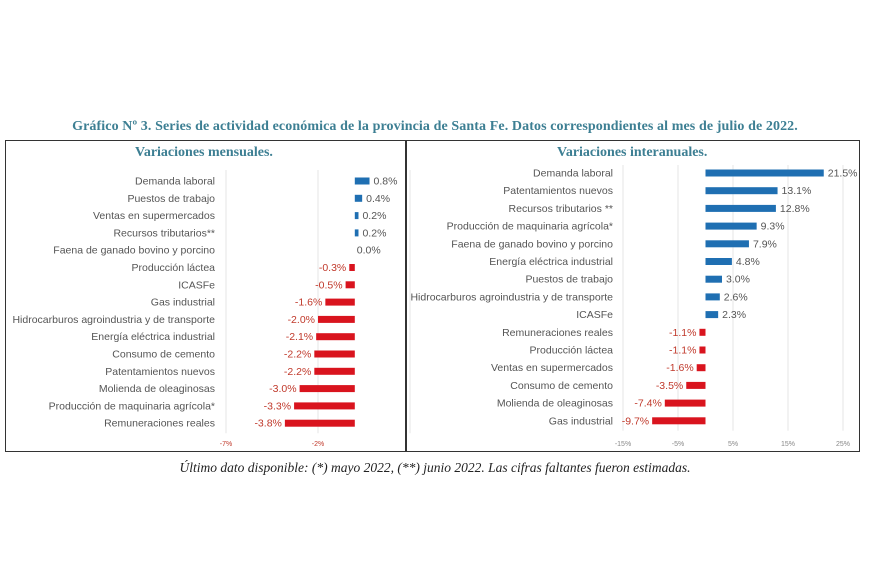 Image resolution: width=870 pixels, height=580 pixels. What do you see at coordinates (555, 404) in the screenshot?
I see `right-category-label: Molienda de oleaginosas` at bounding box center [555, 404].